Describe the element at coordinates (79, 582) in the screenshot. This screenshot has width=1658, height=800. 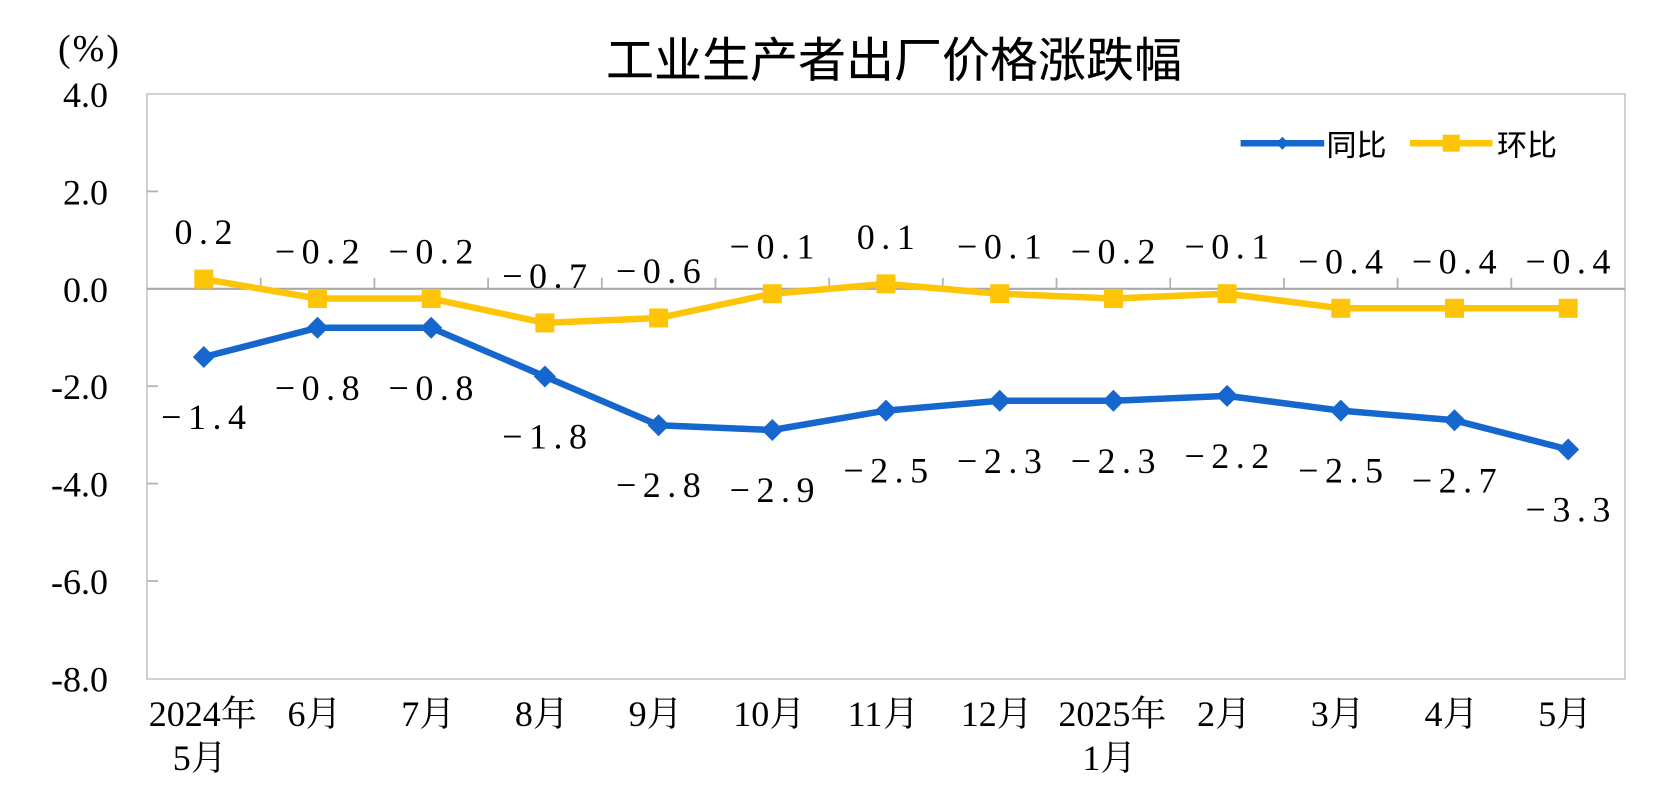
I see `svg-text: -6.0` at that location.